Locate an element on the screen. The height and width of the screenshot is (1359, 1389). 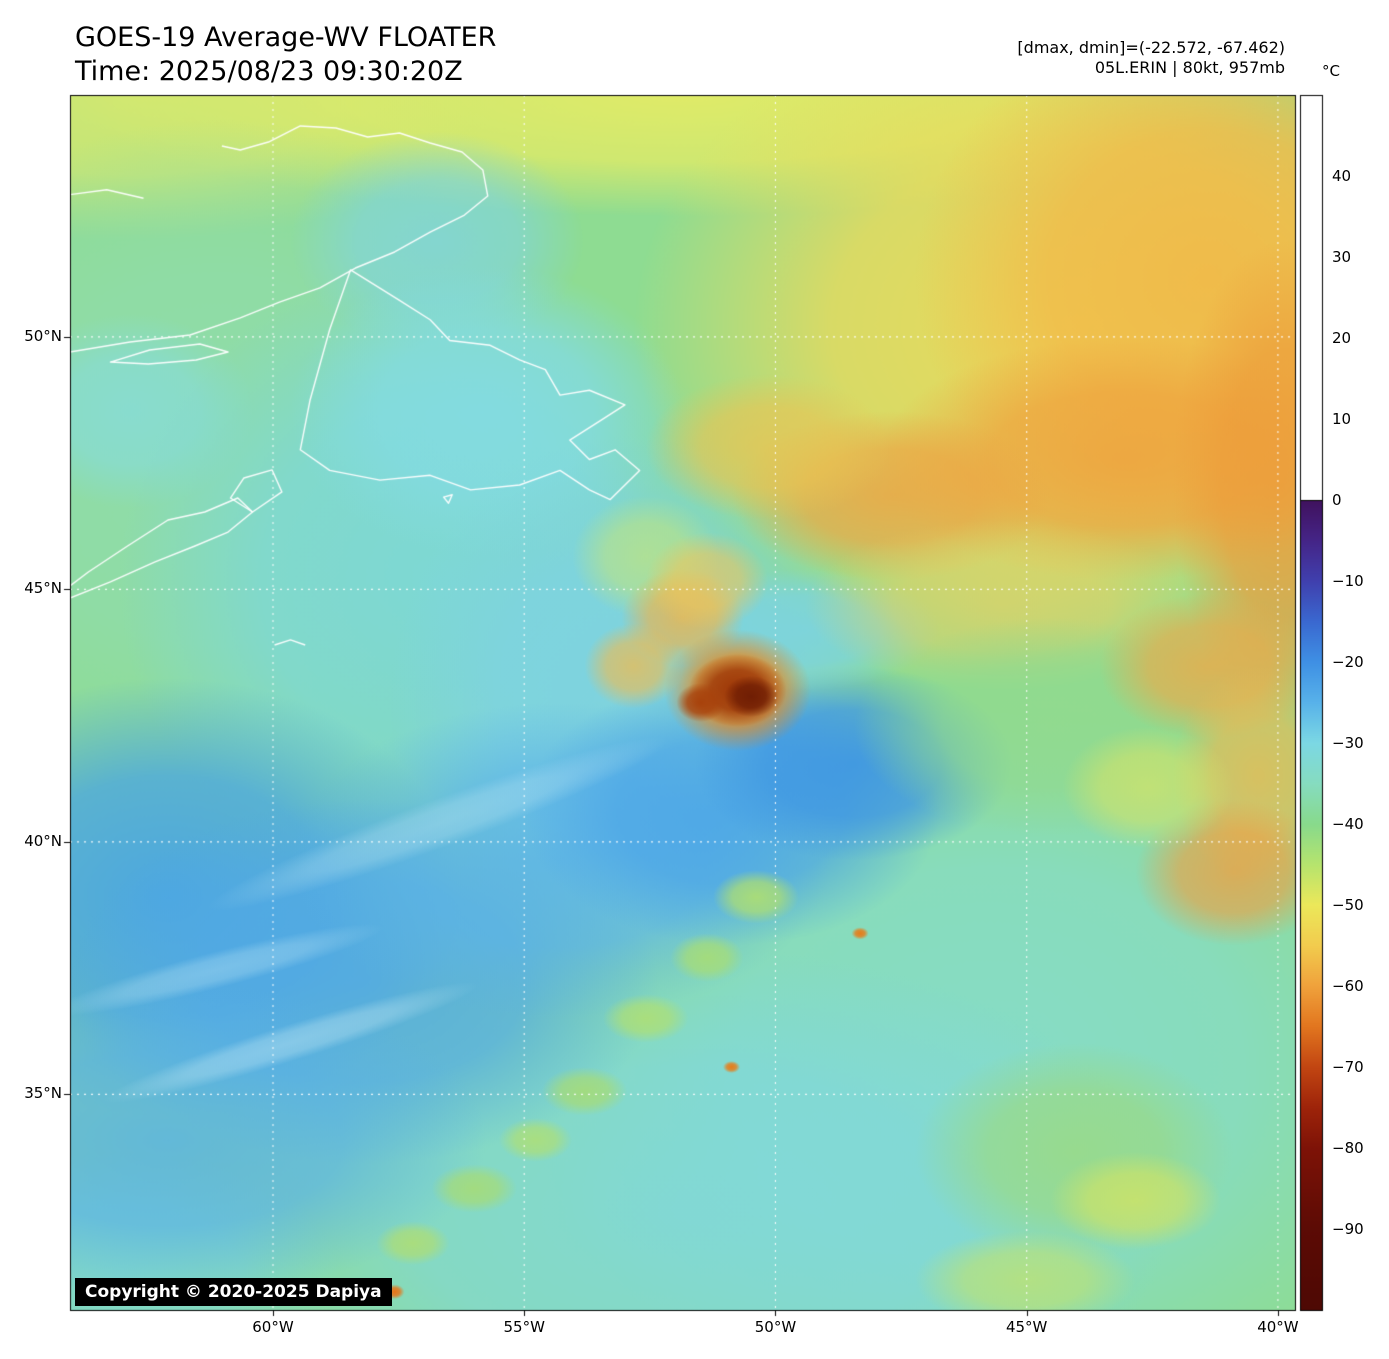
lon-tick-label: 50°W is located at coordinates (775, 1327).